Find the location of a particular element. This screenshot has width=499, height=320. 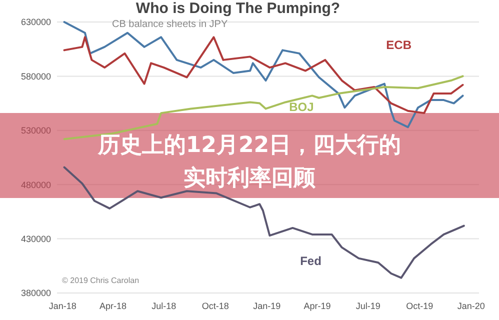

chart-subtitle: CB balance sheets in JPY is located at coordinates (170, 24).